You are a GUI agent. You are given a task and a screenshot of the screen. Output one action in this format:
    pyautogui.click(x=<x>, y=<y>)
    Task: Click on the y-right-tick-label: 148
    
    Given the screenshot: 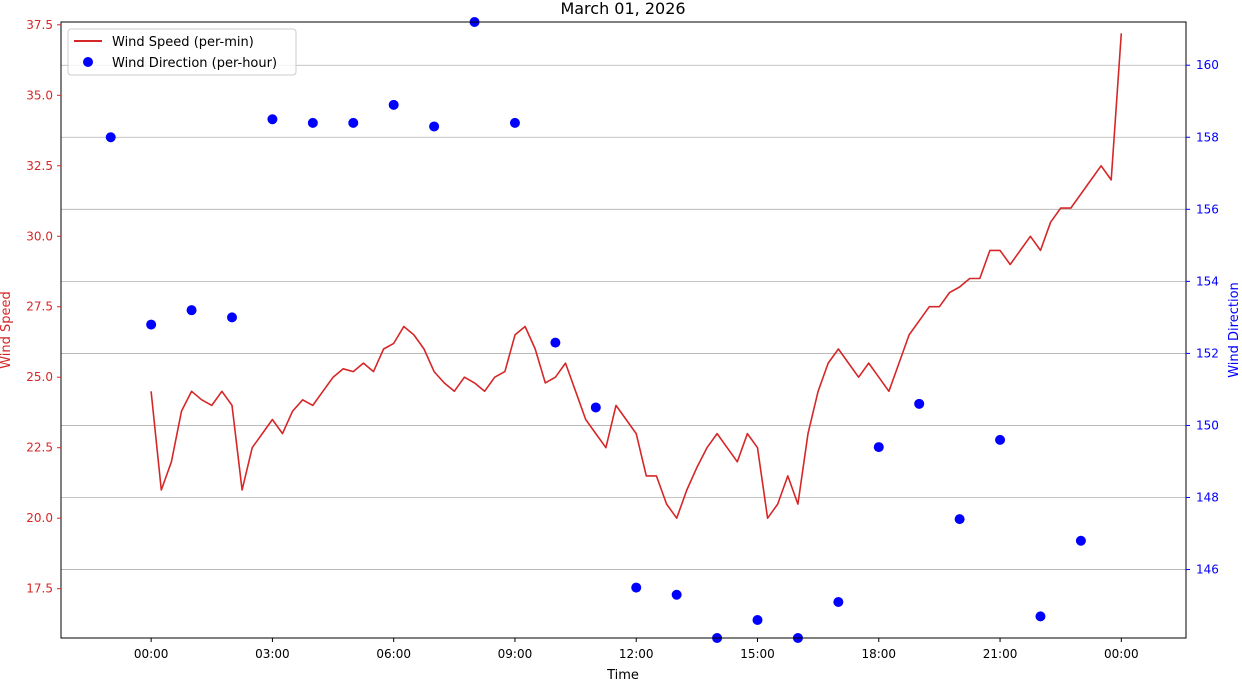 What is the action you would take?
    pyautogui.click(x=1207, y=498)
    